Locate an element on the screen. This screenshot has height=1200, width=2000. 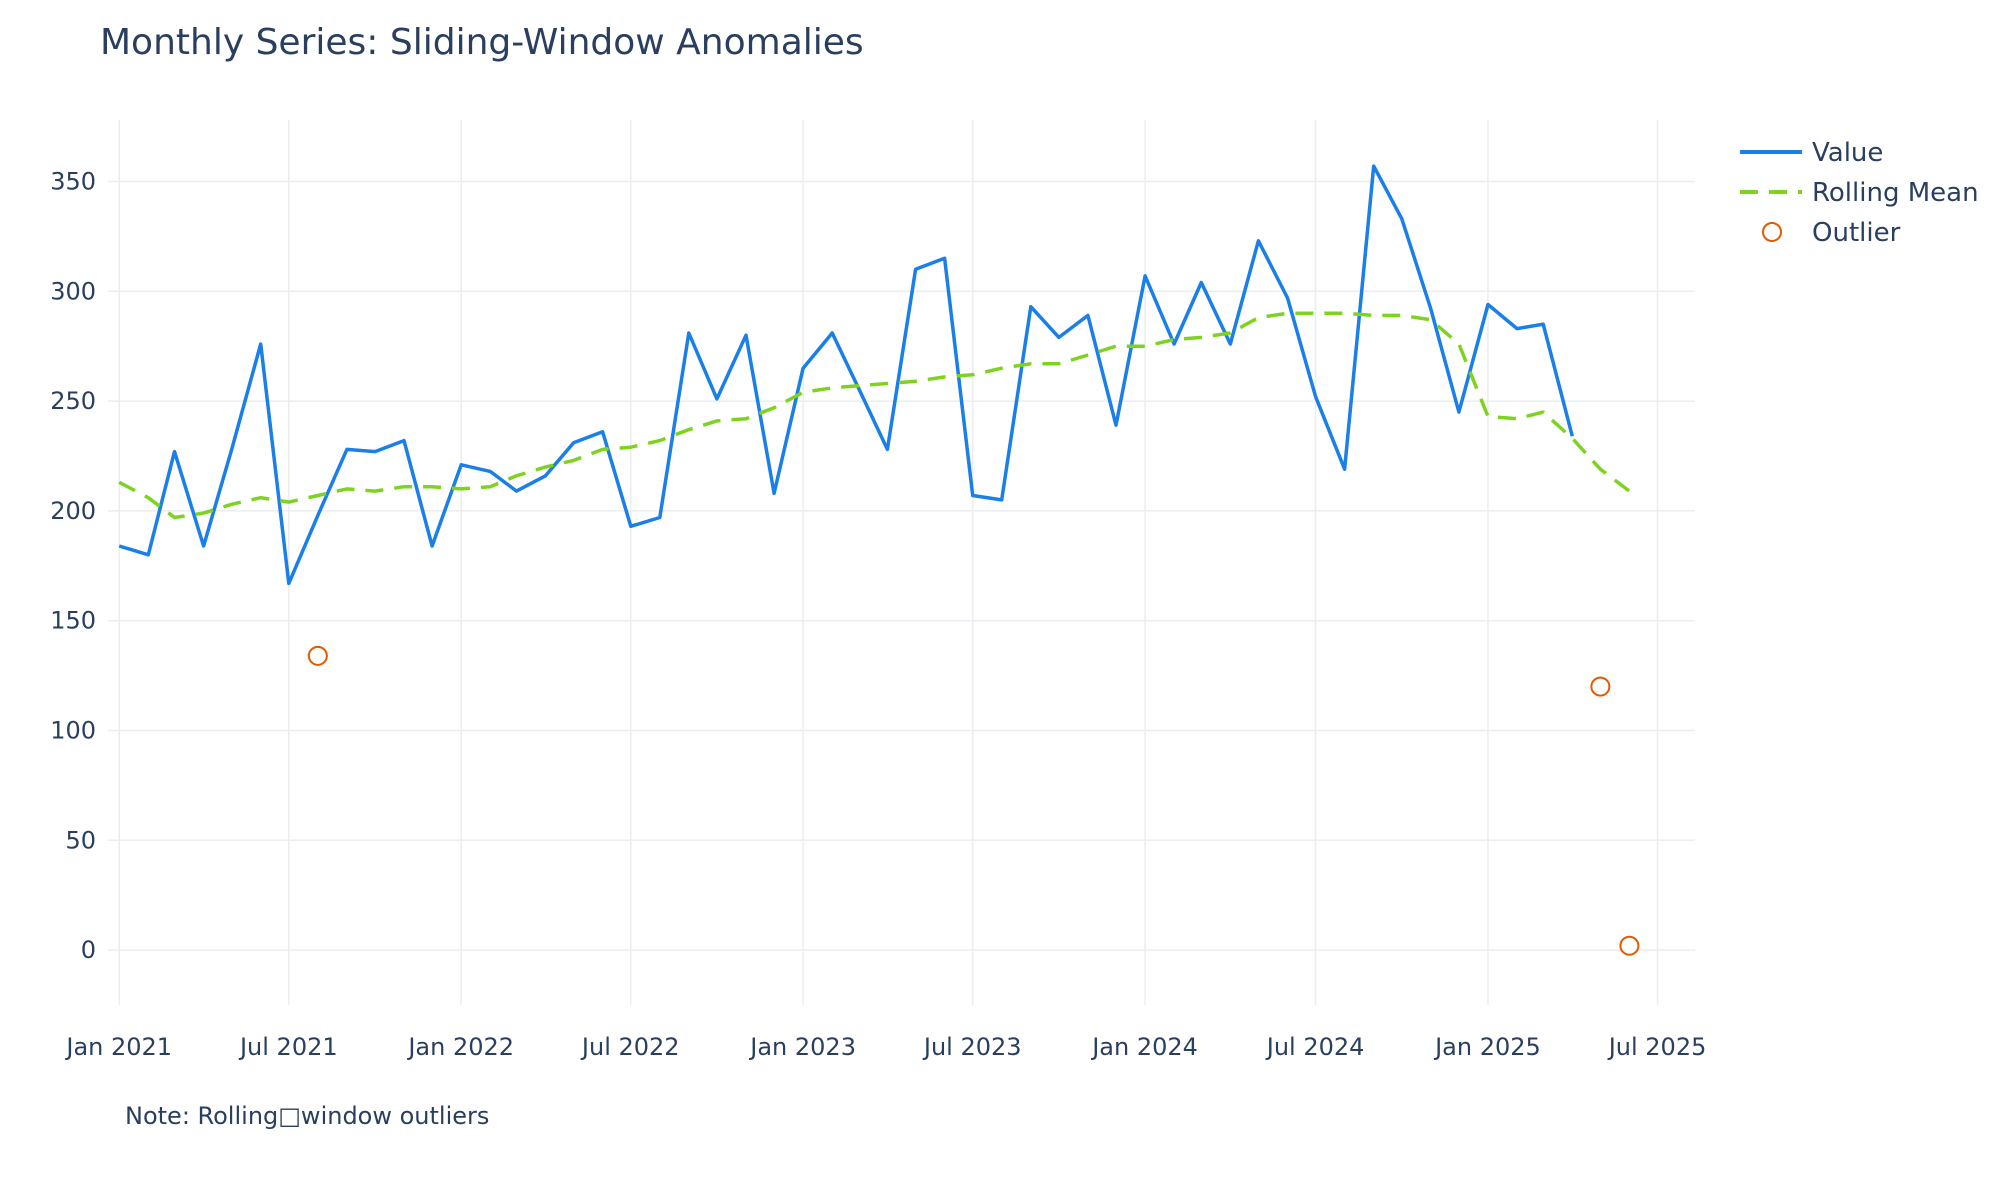
y-tick-label: 50 is located at coordinates (80, 840).